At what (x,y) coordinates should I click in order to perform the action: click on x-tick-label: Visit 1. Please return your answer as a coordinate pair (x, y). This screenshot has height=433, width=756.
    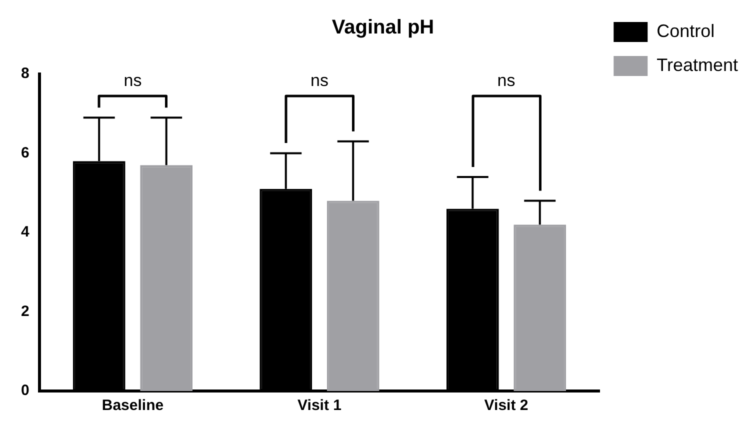
    Looking at the image, I should click on (320, 405).